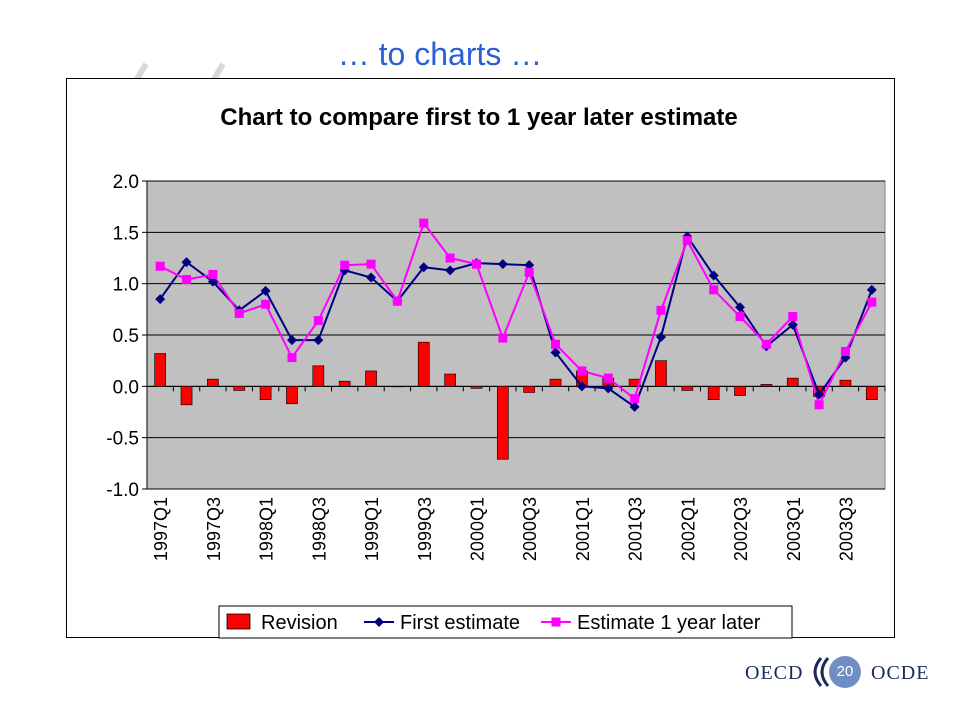 This screenshot has width=960, height=720. Describe the element at coordinates (477, 529) in the screenshot. I see `x-tick-label: 2000Q1` at that location.